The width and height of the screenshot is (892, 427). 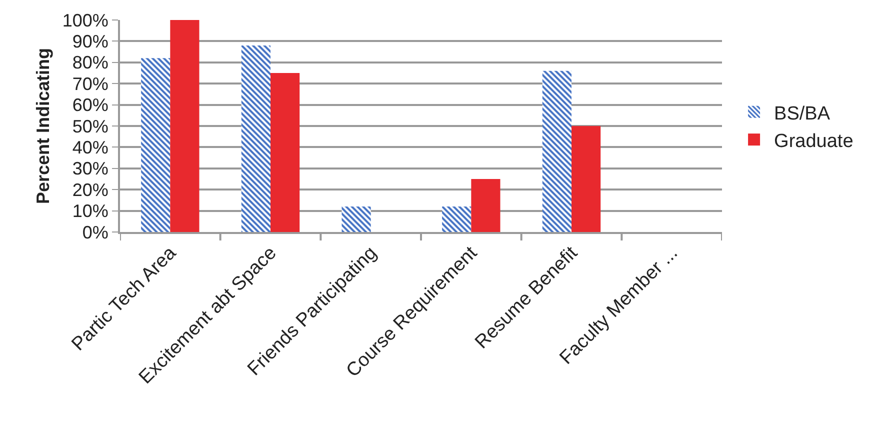 I want to click on y-tick-label: 10%, so click(x=90, y=211).